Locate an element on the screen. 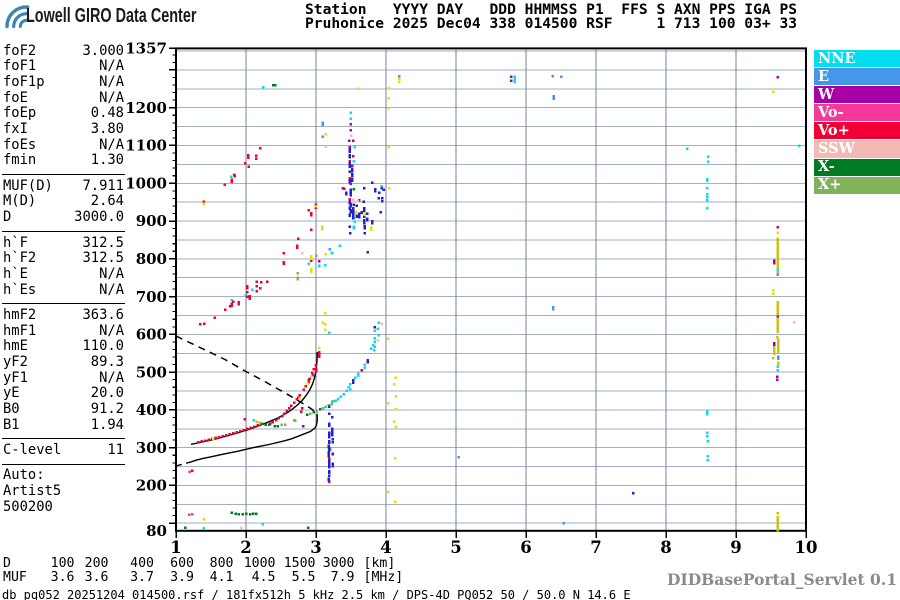 The width and height of the screenshot is (900, 600). x-tick-label: 1 is located at coordinates (175, 547).